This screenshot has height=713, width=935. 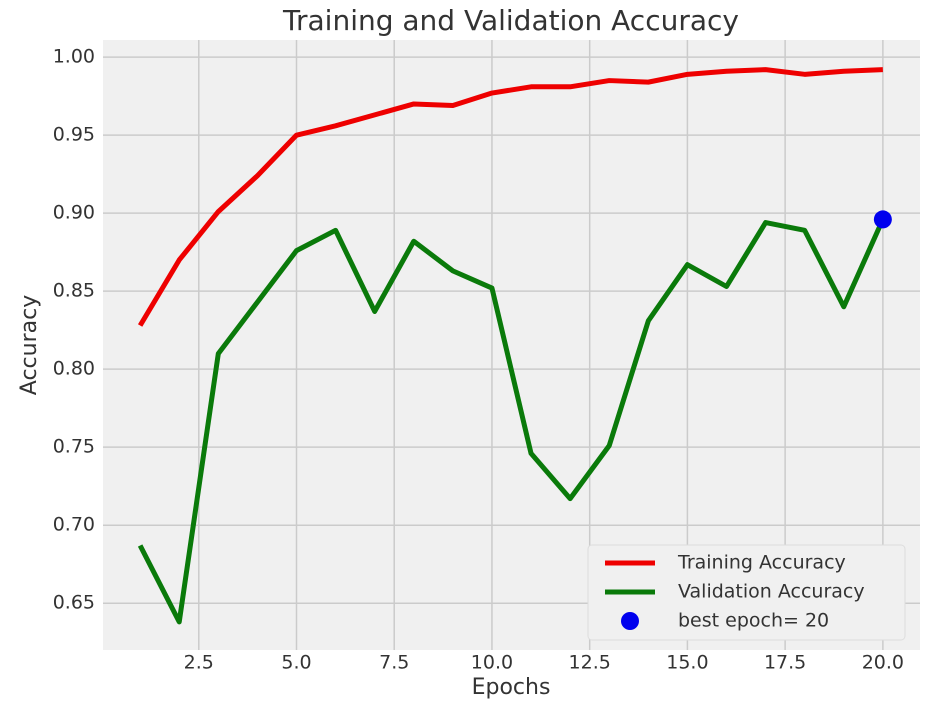 I want to click on y-tick-label: 0.75, so click(x=74, y=447).